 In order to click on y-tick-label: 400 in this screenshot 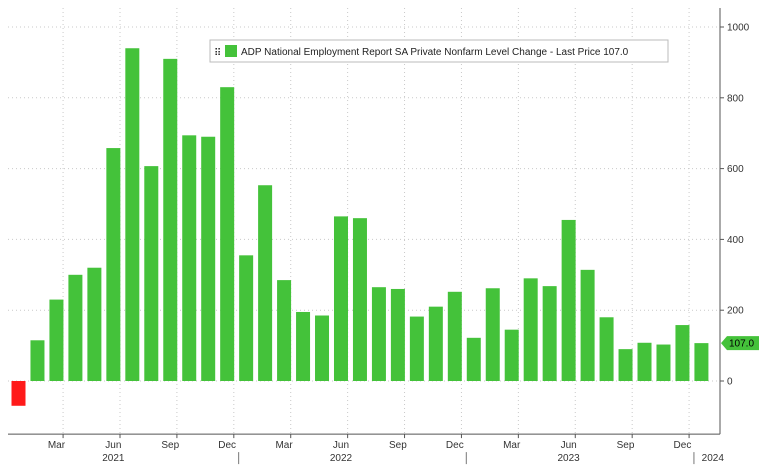, I will do `click(735, 240)`.